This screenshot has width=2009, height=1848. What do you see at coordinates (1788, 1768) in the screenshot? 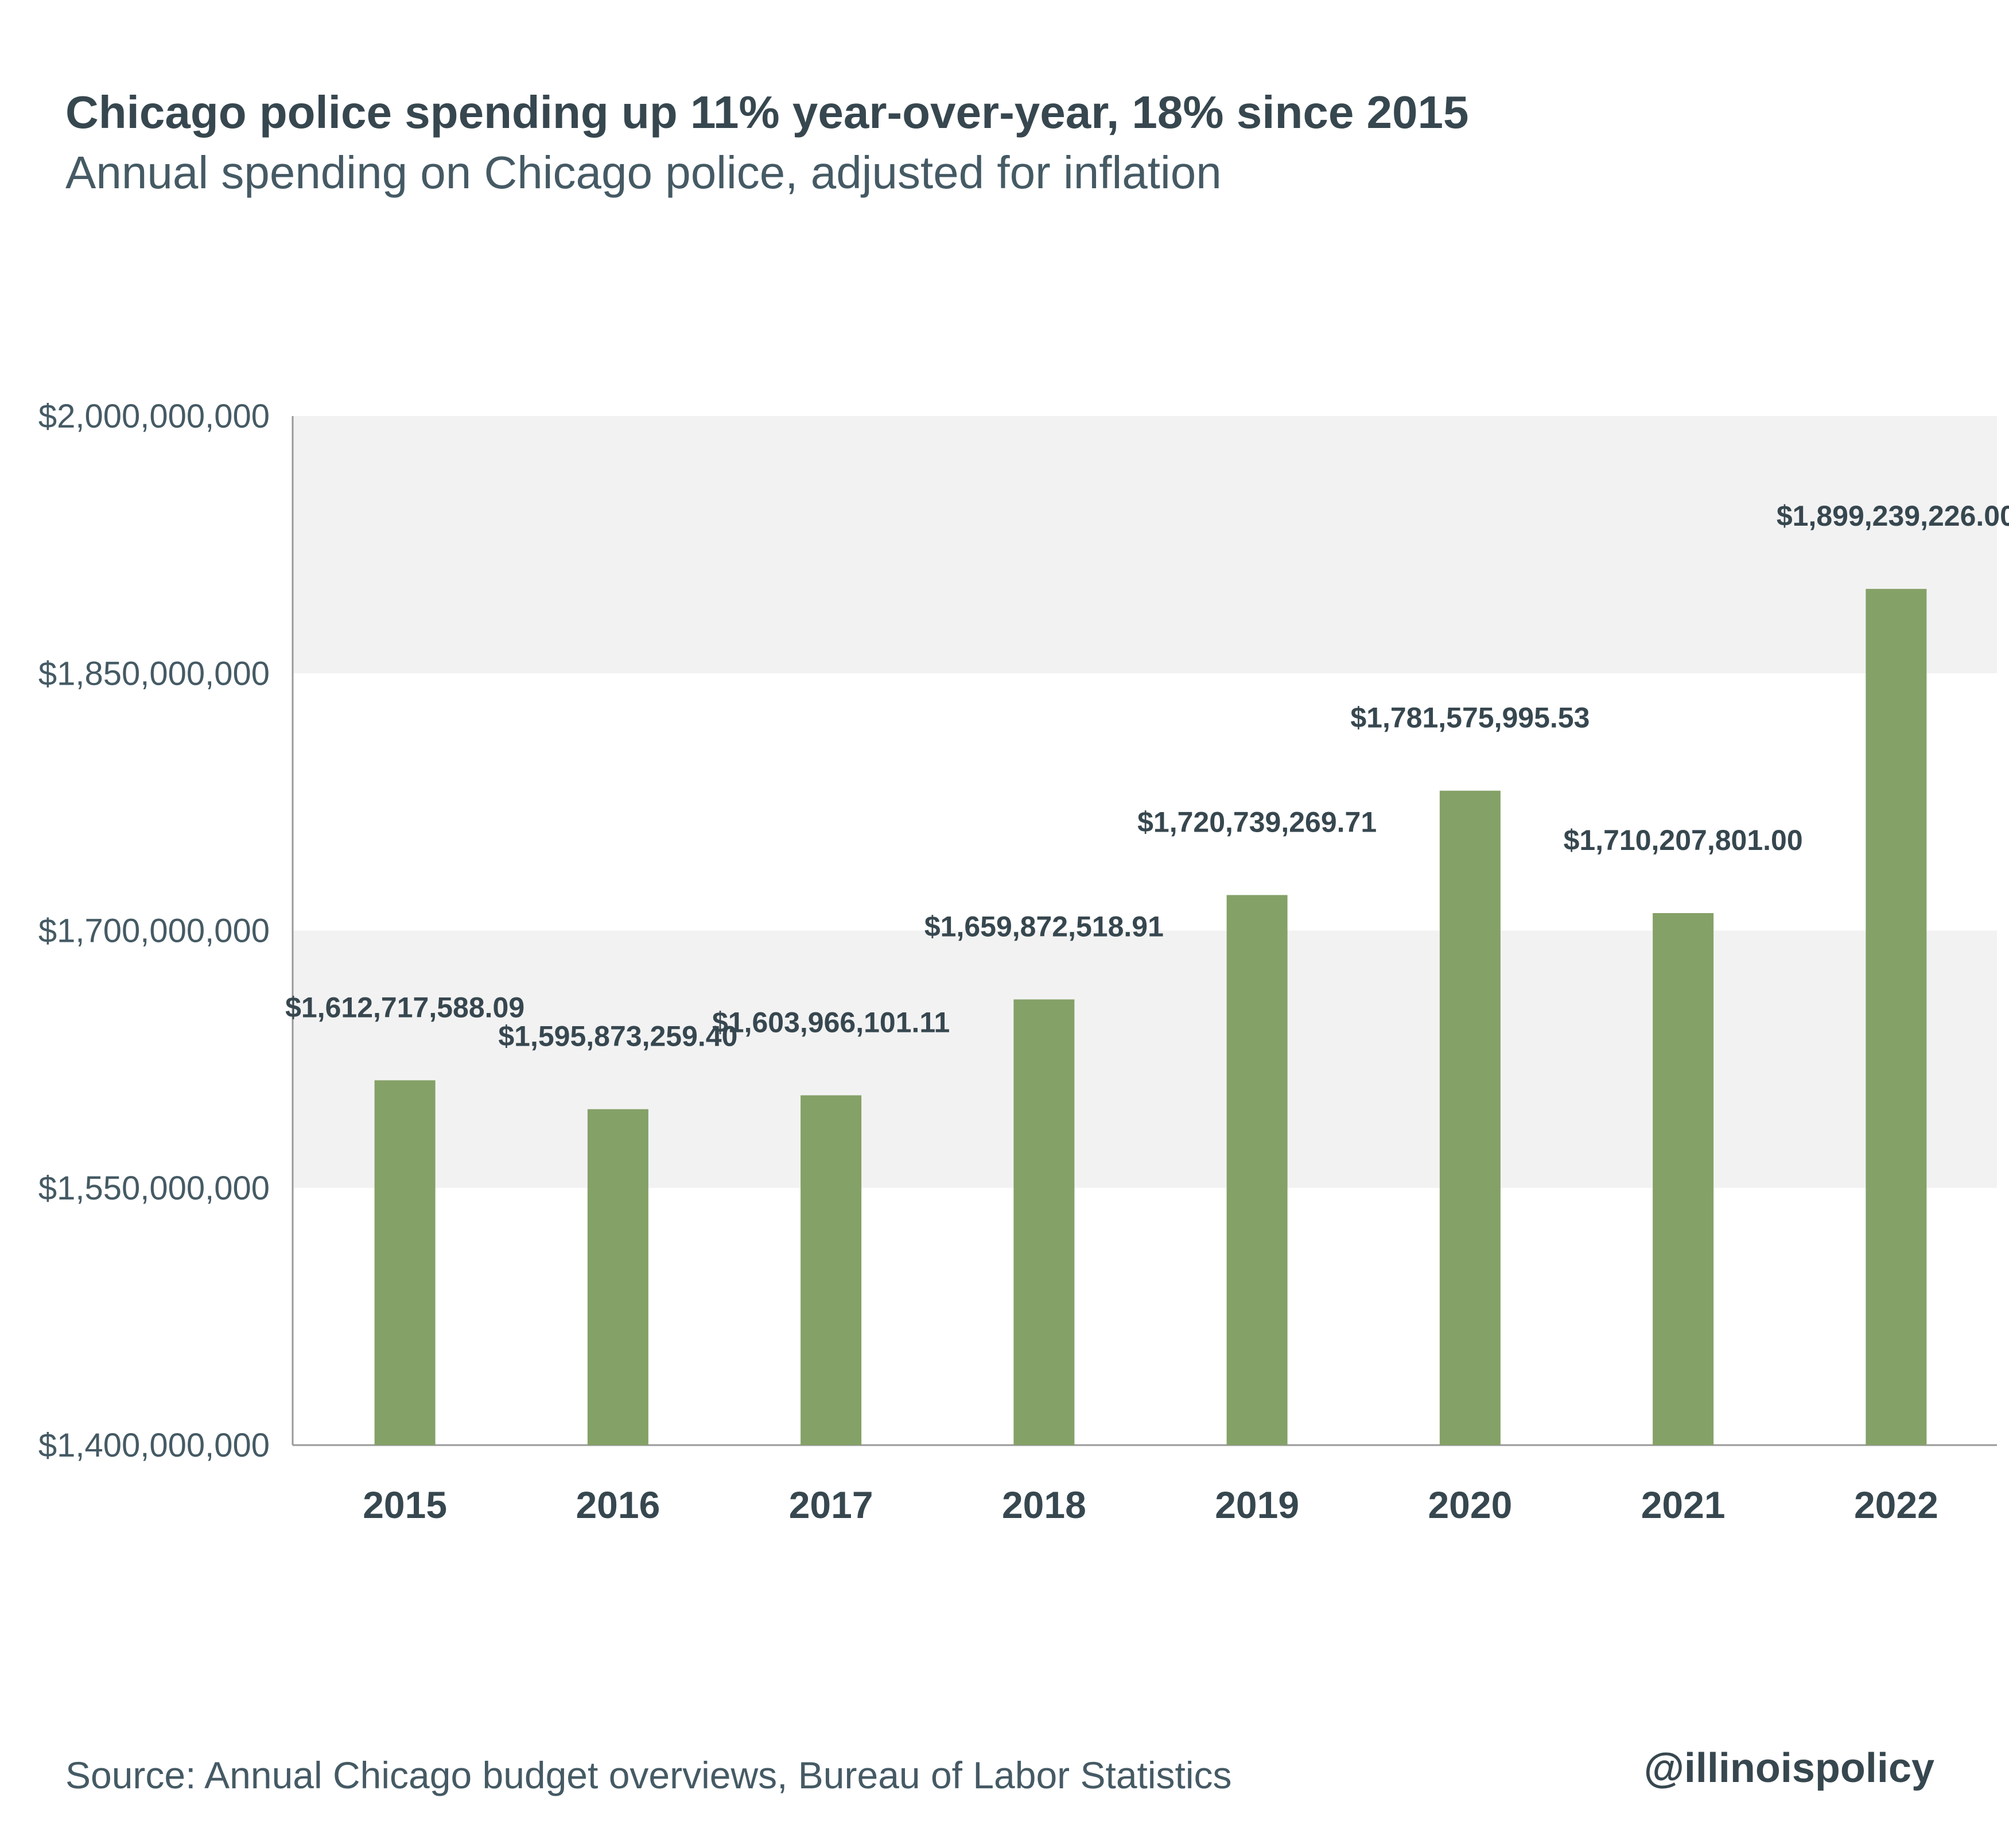
I see `brand-handle: @illinoispolicy` at bounding box center [1788, 1768].